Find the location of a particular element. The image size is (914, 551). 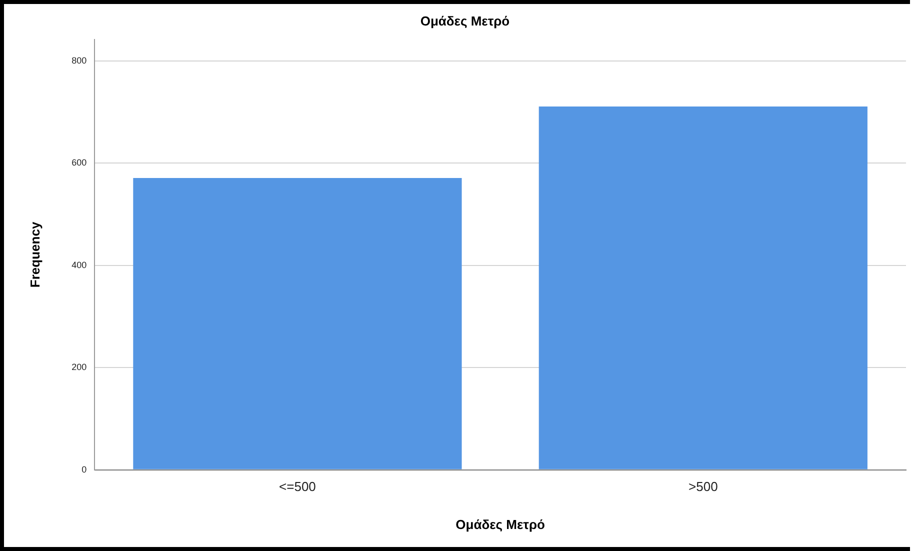

y-tick-label: 400 is located at coordinates (79, 265).